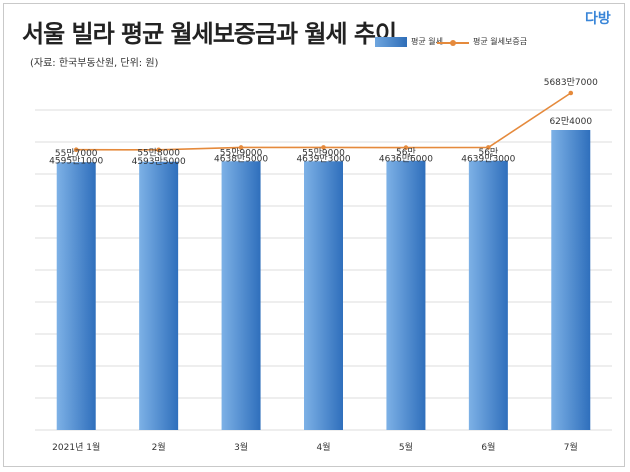  What do you see at coordinates (158, 153) in the screenshot?
I see `bar-value-label: 55만8000` at bounding box center [158, 153].